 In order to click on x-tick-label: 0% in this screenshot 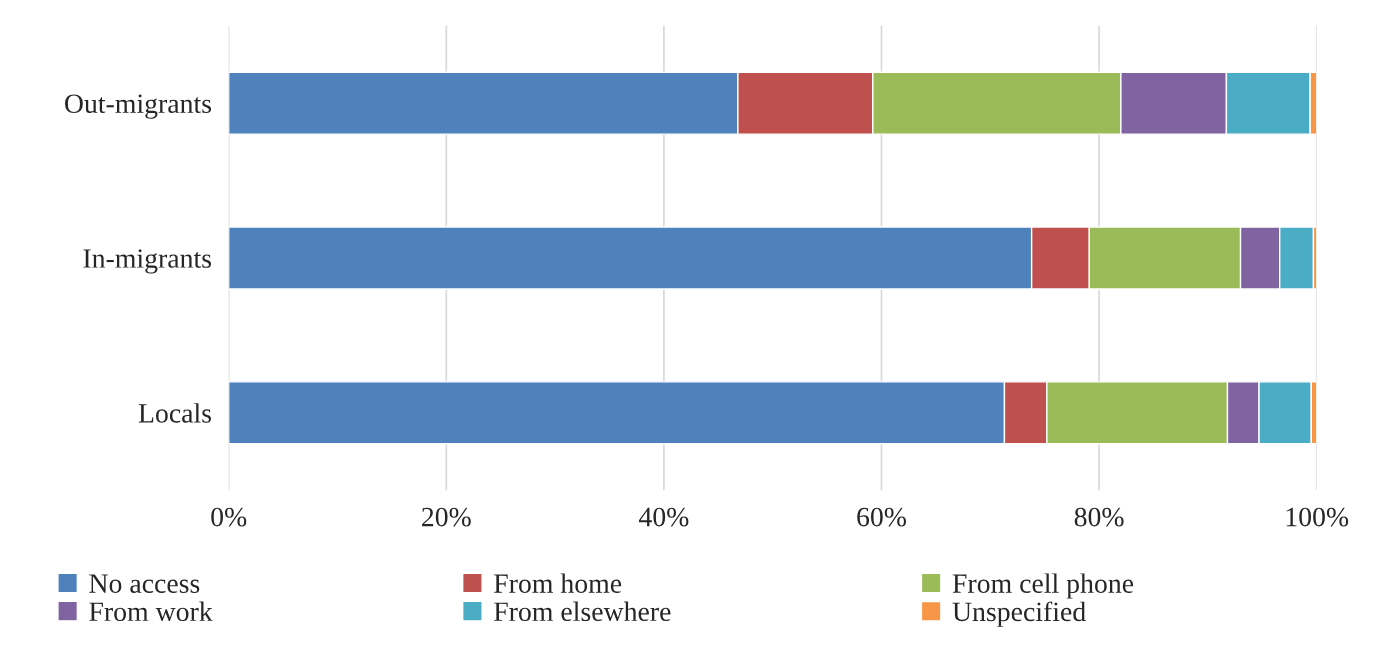, I will do `click(229, 517)`.